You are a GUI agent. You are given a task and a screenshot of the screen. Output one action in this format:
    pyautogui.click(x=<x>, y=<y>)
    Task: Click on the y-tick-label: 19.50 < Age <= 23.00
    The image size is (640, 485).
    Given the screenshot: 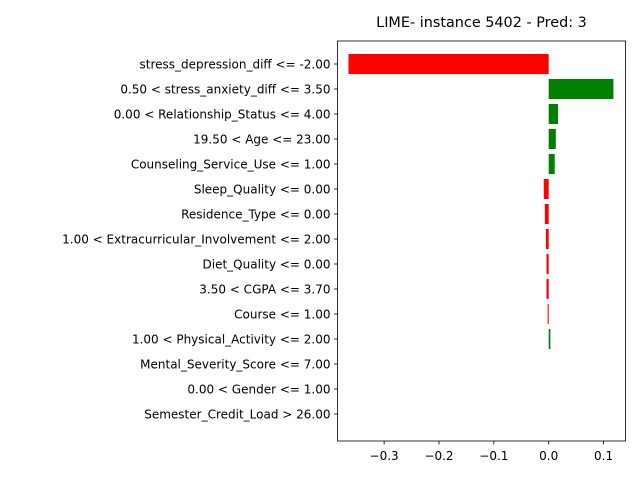 What is the action you would take?
    pyautogui.click(x=261, y=140)
    